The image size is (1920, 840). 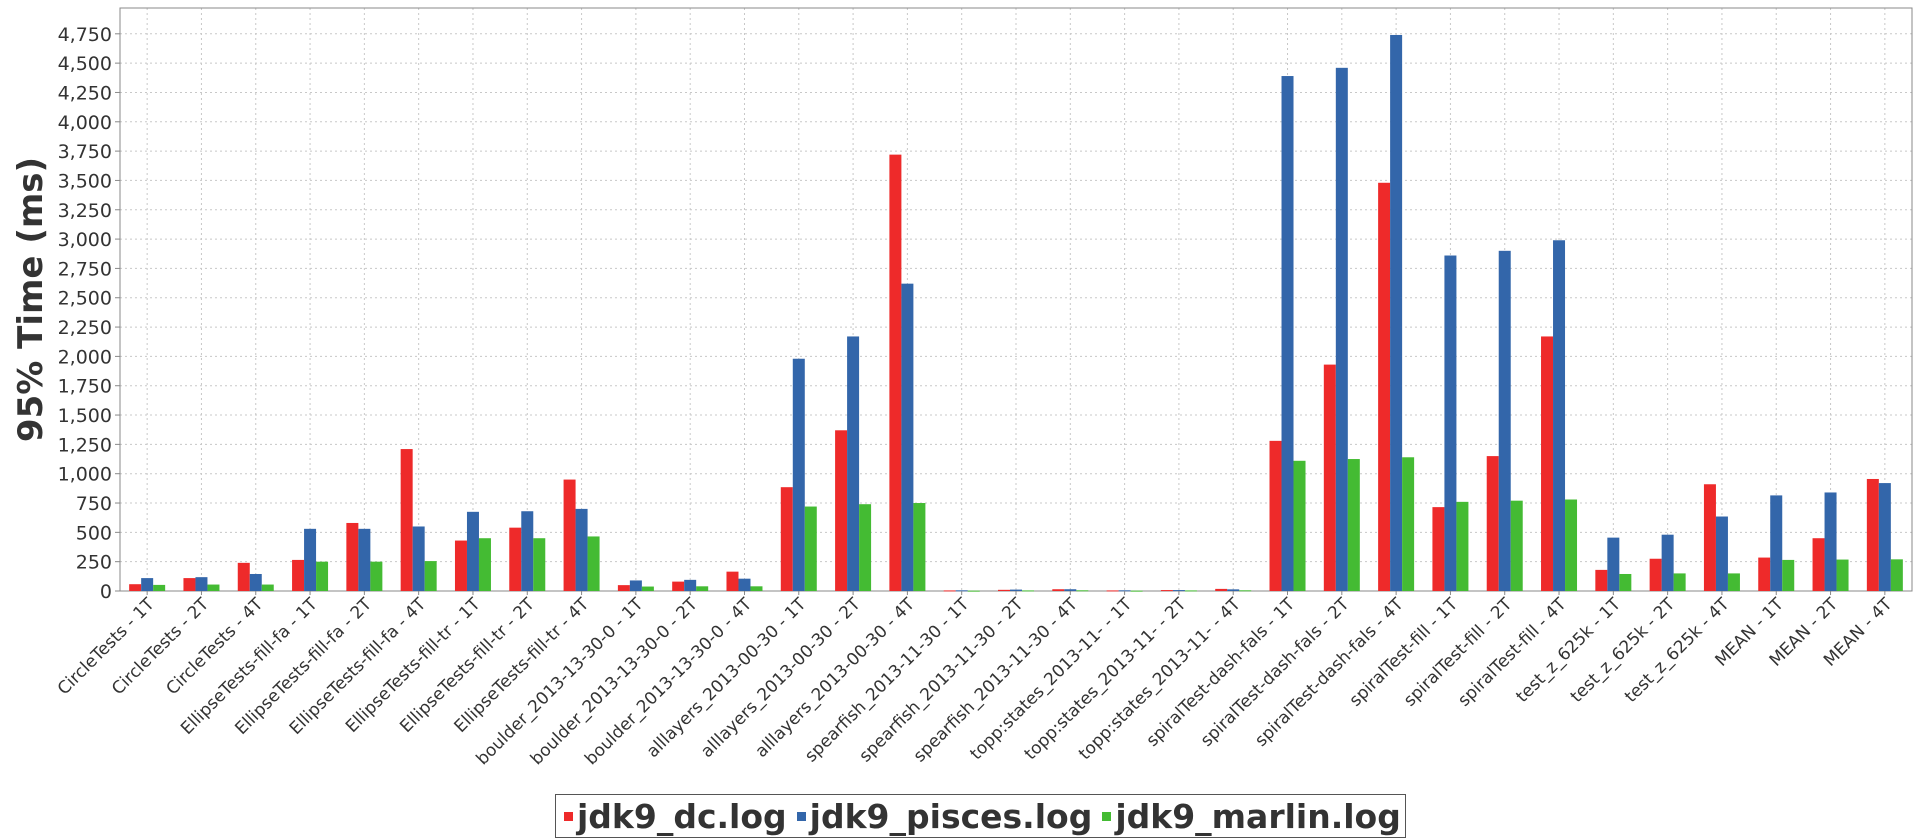 What do you see at coordinates (85, 475) in the screenshot?
I see `y-tick-label: 1,000` at bounding box center [85, 475].